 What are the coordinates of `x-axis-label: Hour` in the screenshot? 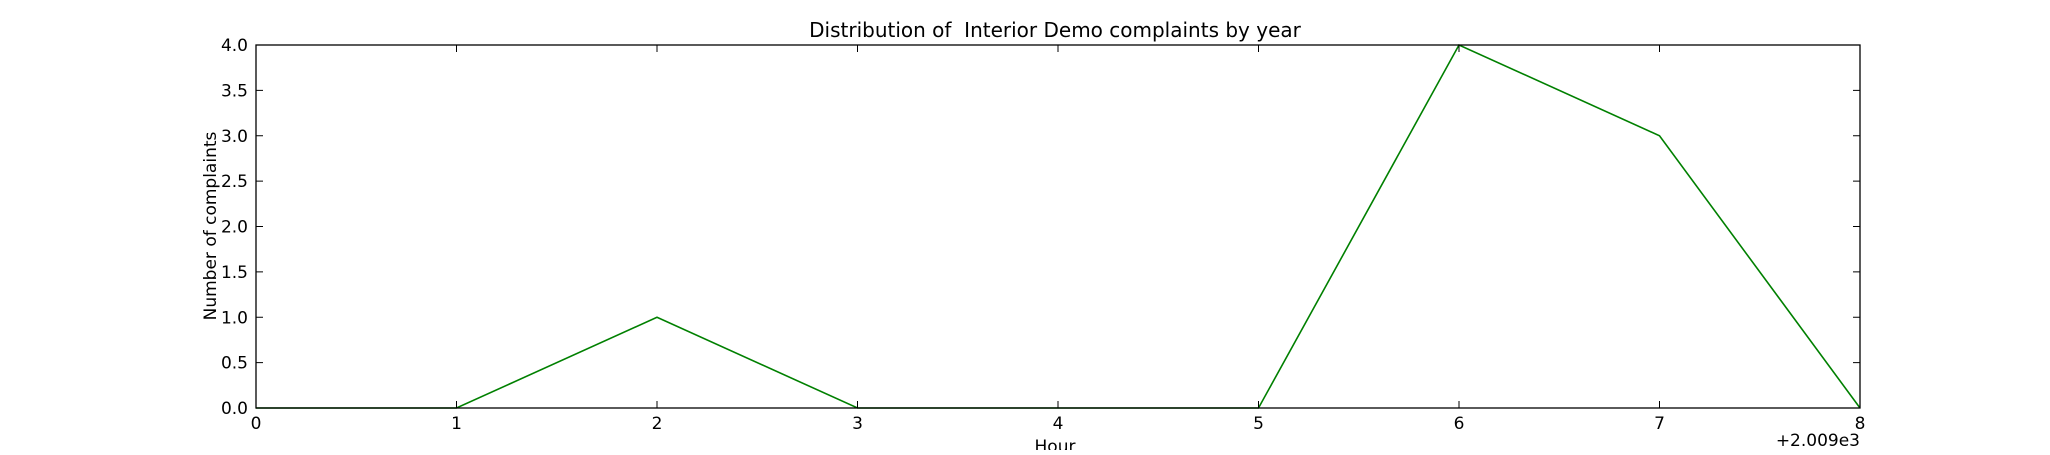 It's located at (1055, 443).